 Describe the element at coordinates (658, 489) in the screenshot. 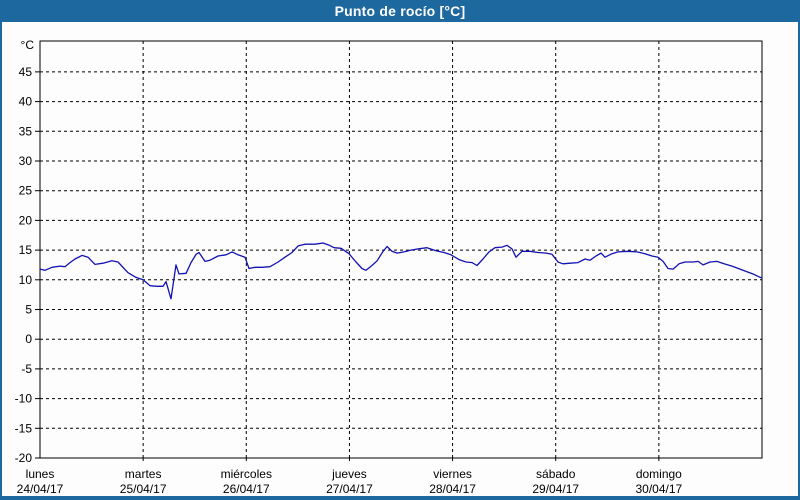

I see `x-date-label: 30/04/17` at that location.